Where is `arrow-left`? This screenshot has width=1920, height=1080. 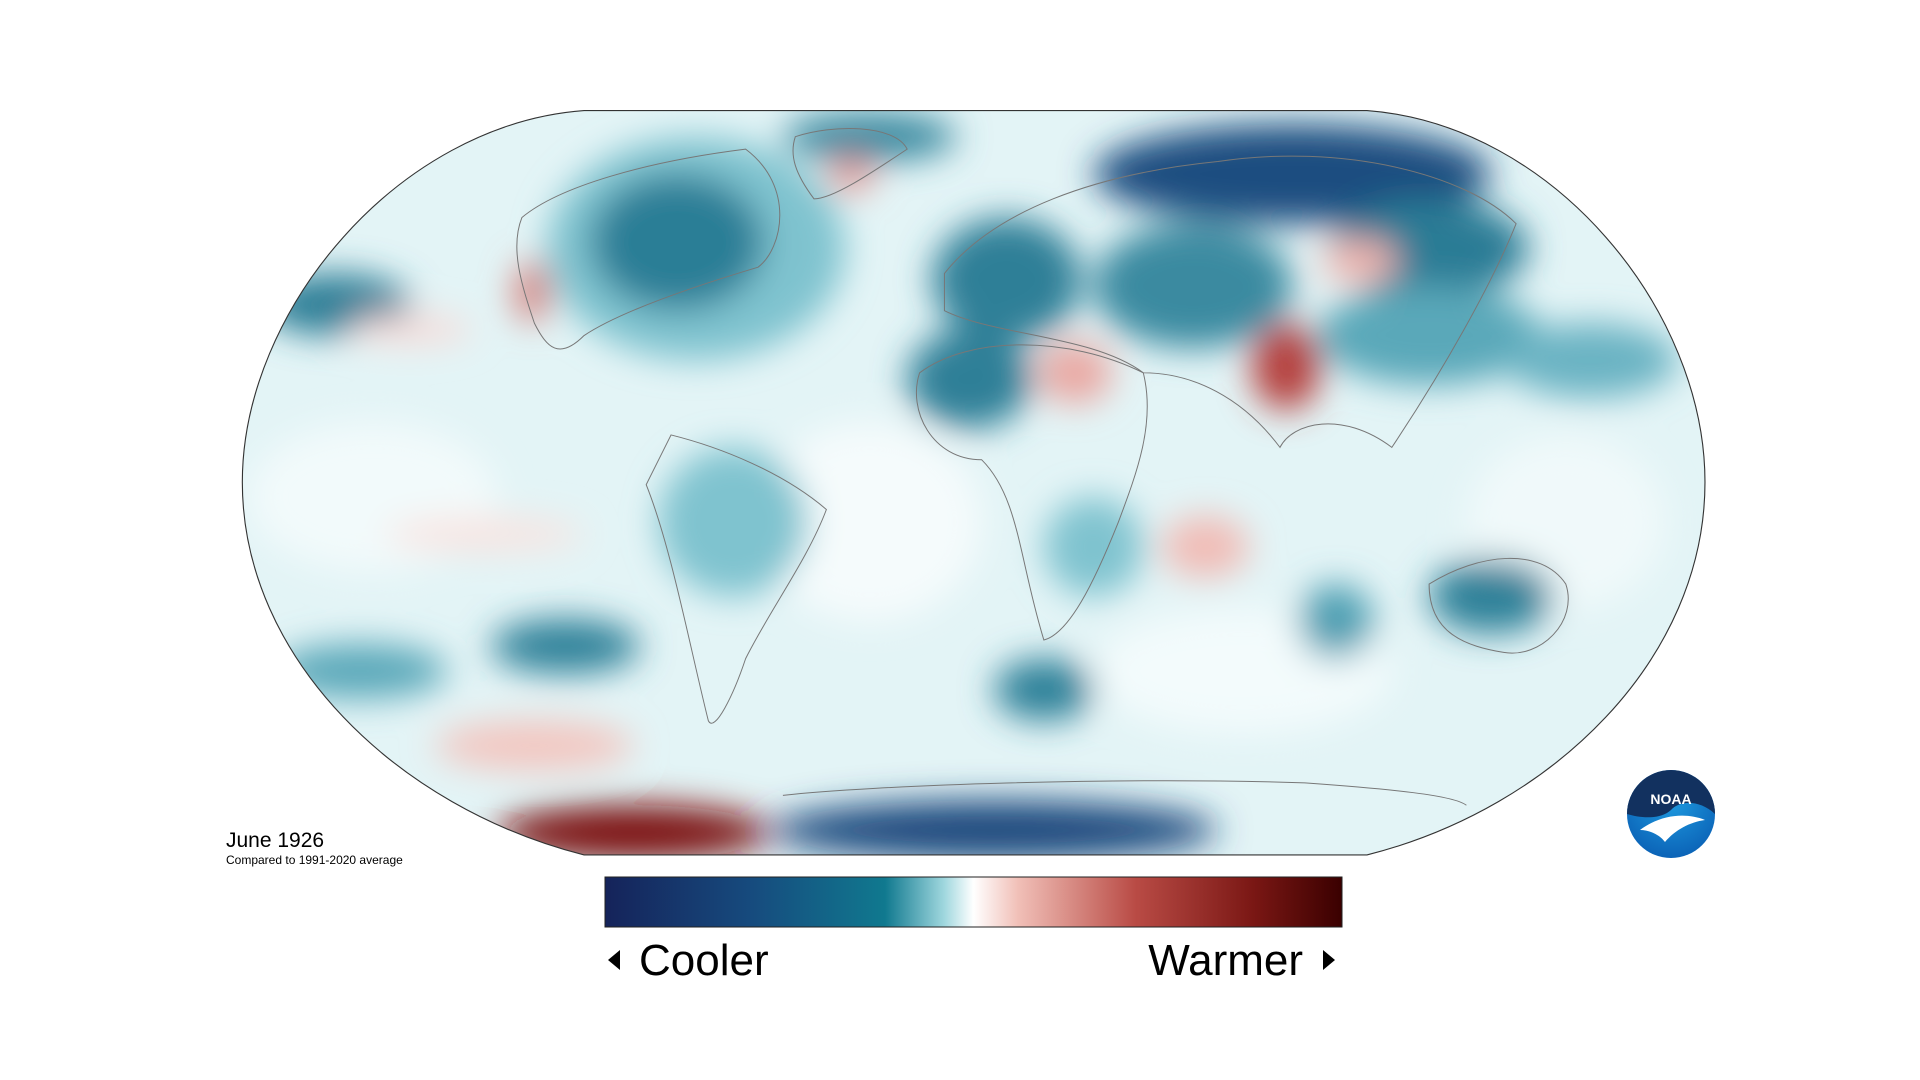
arrow-left is located at coordinates (614, 960).